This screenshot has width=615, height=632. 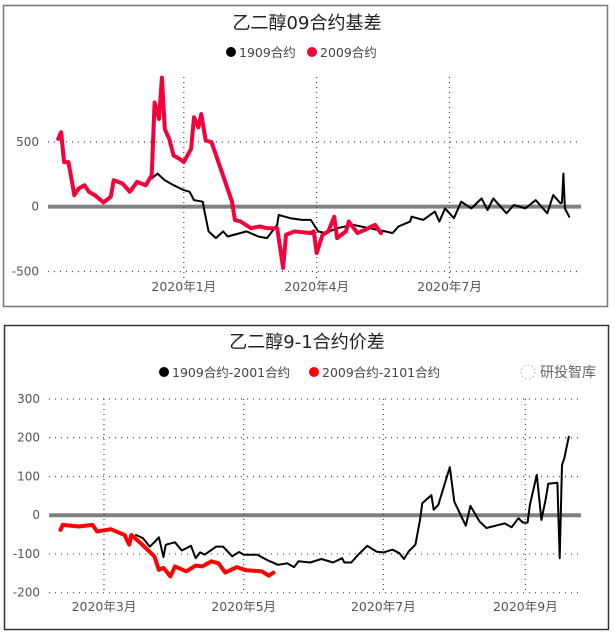 What do you see at coordinates (568, 373) in the screenshot?
I see `watermark-text: 研投智库` at bounding box center [568, 373].